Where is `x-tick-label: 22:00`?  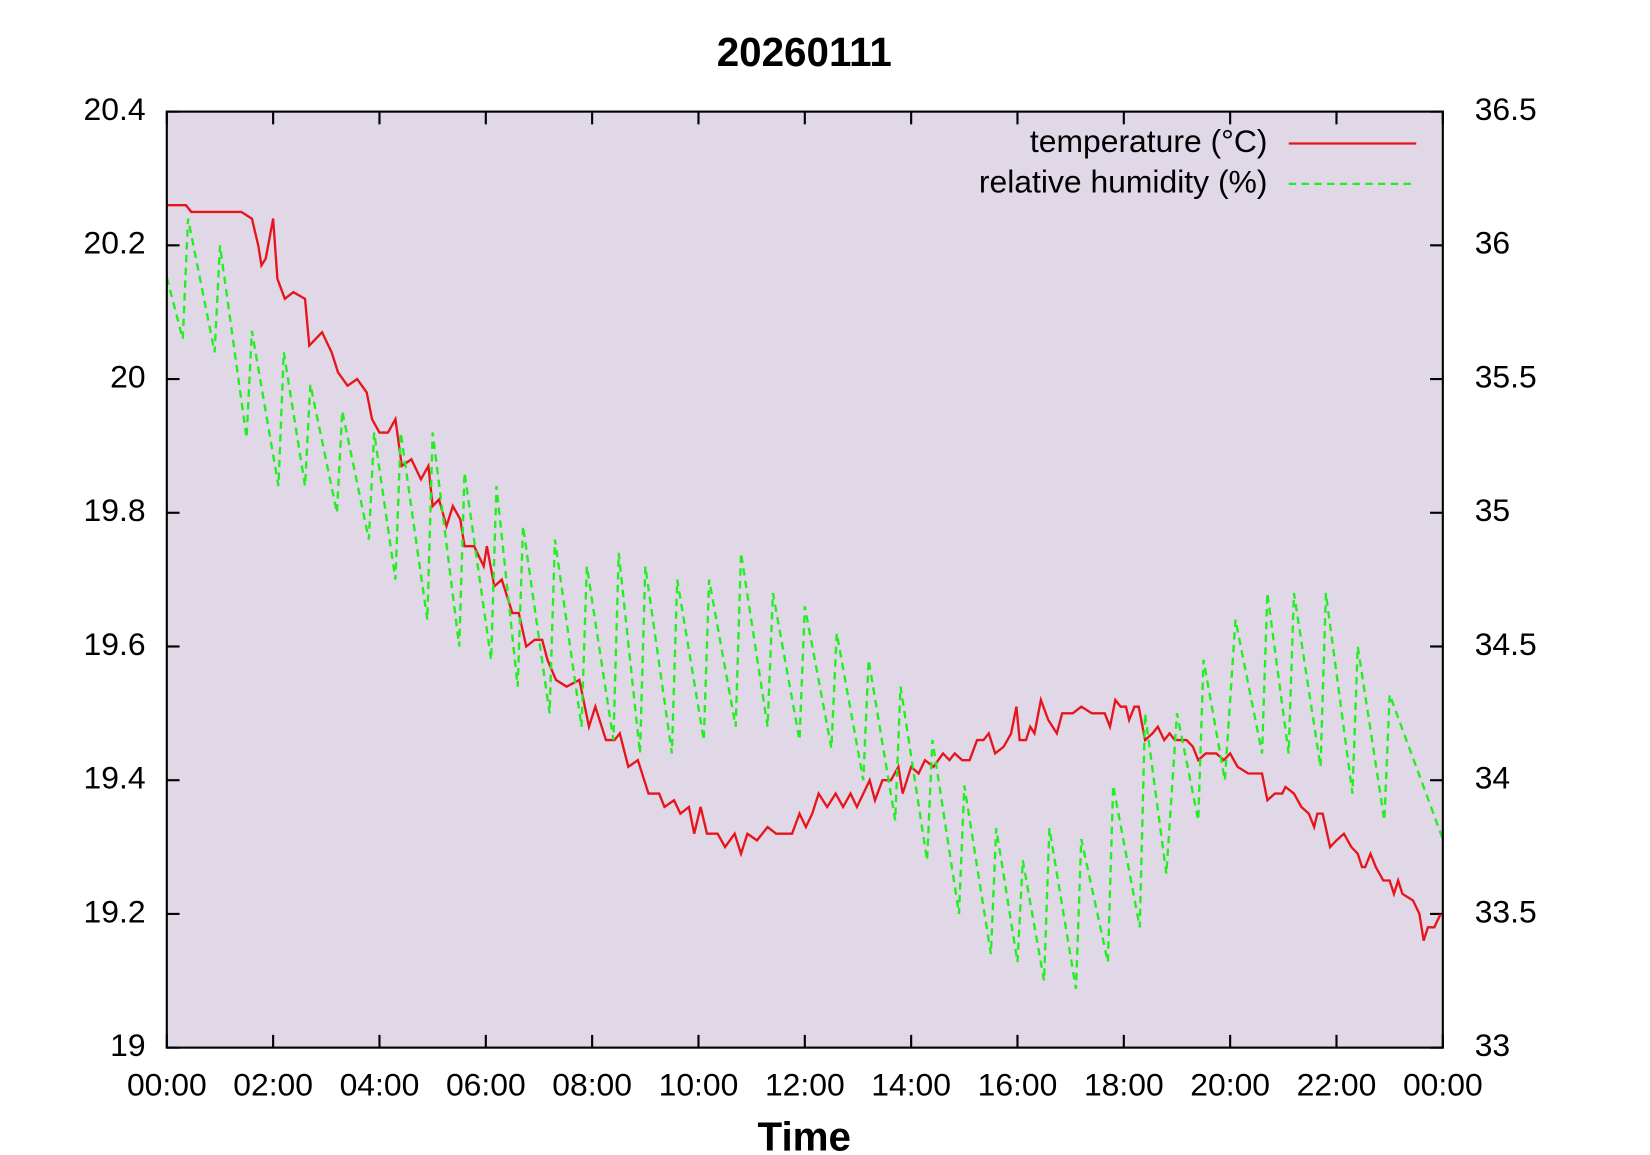
x-tick-label: 22:00 is located at coordinates (1337, 1084).